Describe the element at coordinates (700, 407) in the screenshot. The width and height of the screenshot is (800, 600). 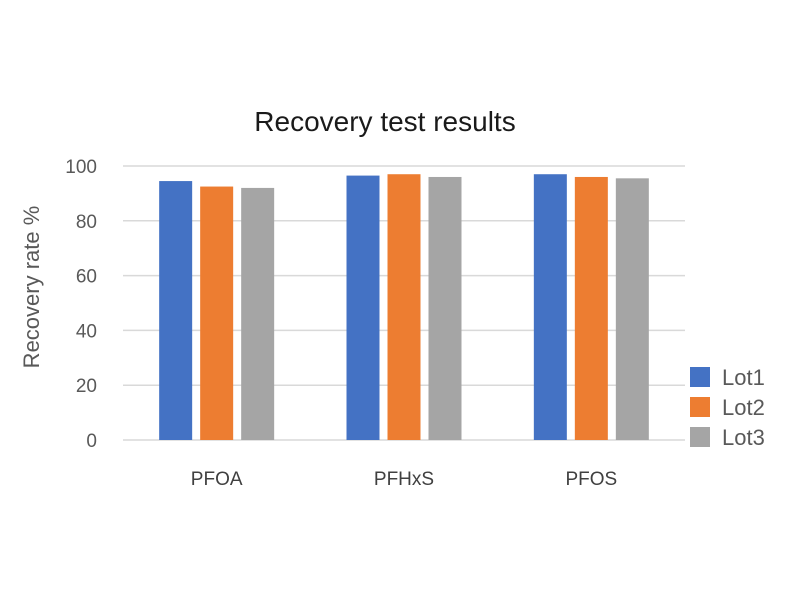
I see `legend-swatch-Lot2` at that location.